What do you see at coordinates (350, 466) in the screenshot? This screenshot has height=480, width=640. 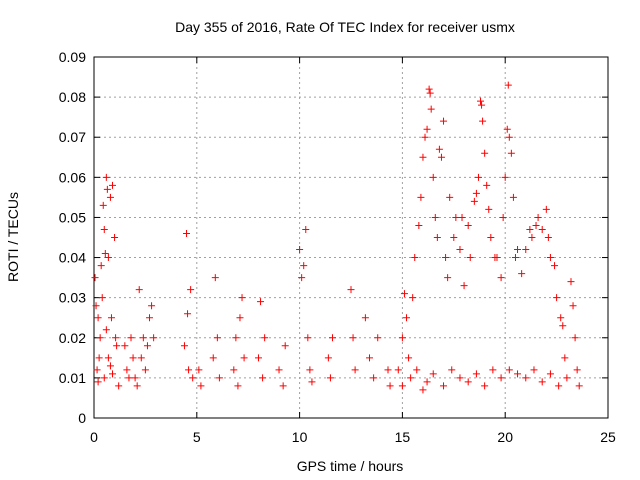 I see `x-axis-title: GPS time / hours` at bounding box center [350, 466].